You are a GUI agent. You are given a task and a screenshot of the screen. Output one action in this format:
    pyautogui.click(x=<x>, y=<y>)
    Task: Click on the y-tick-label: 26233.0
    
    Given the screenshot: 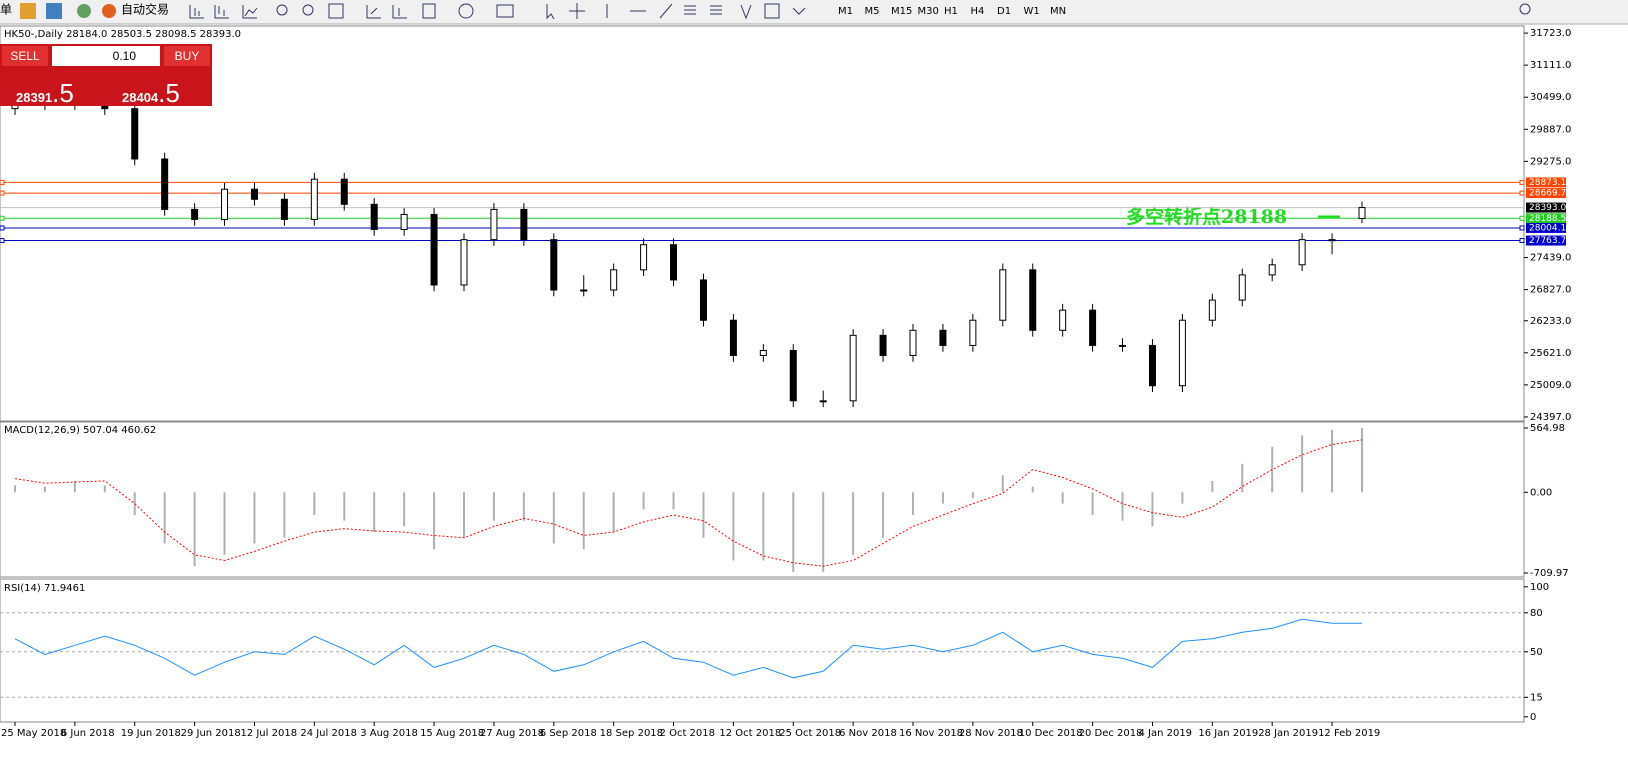 What is the action you would take?
    pyautogui.click(x=1550, y=321)
    